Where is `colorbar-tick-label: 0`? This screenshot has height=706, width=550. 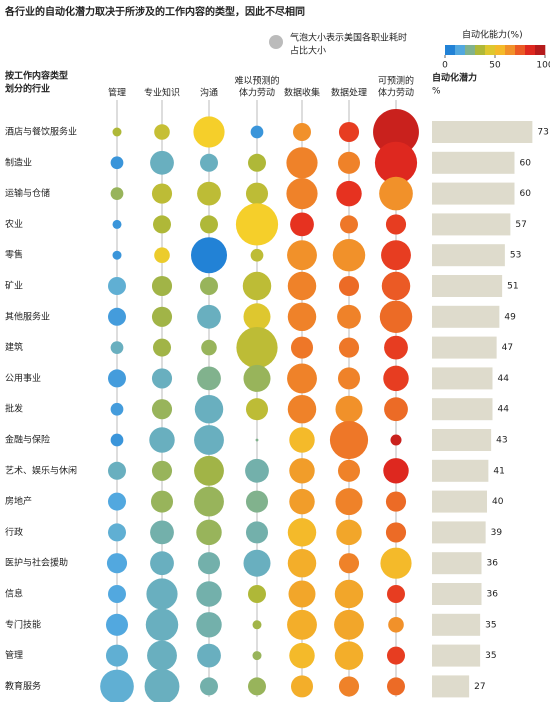 colorbar-tick-label: 0 is located at coordinates (445, 66).